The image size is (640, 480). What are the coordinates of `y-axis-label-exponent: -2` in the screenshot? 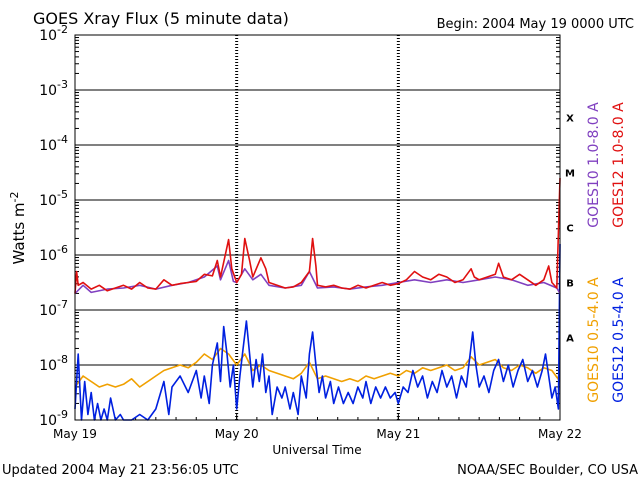 It's located at (14, 197).